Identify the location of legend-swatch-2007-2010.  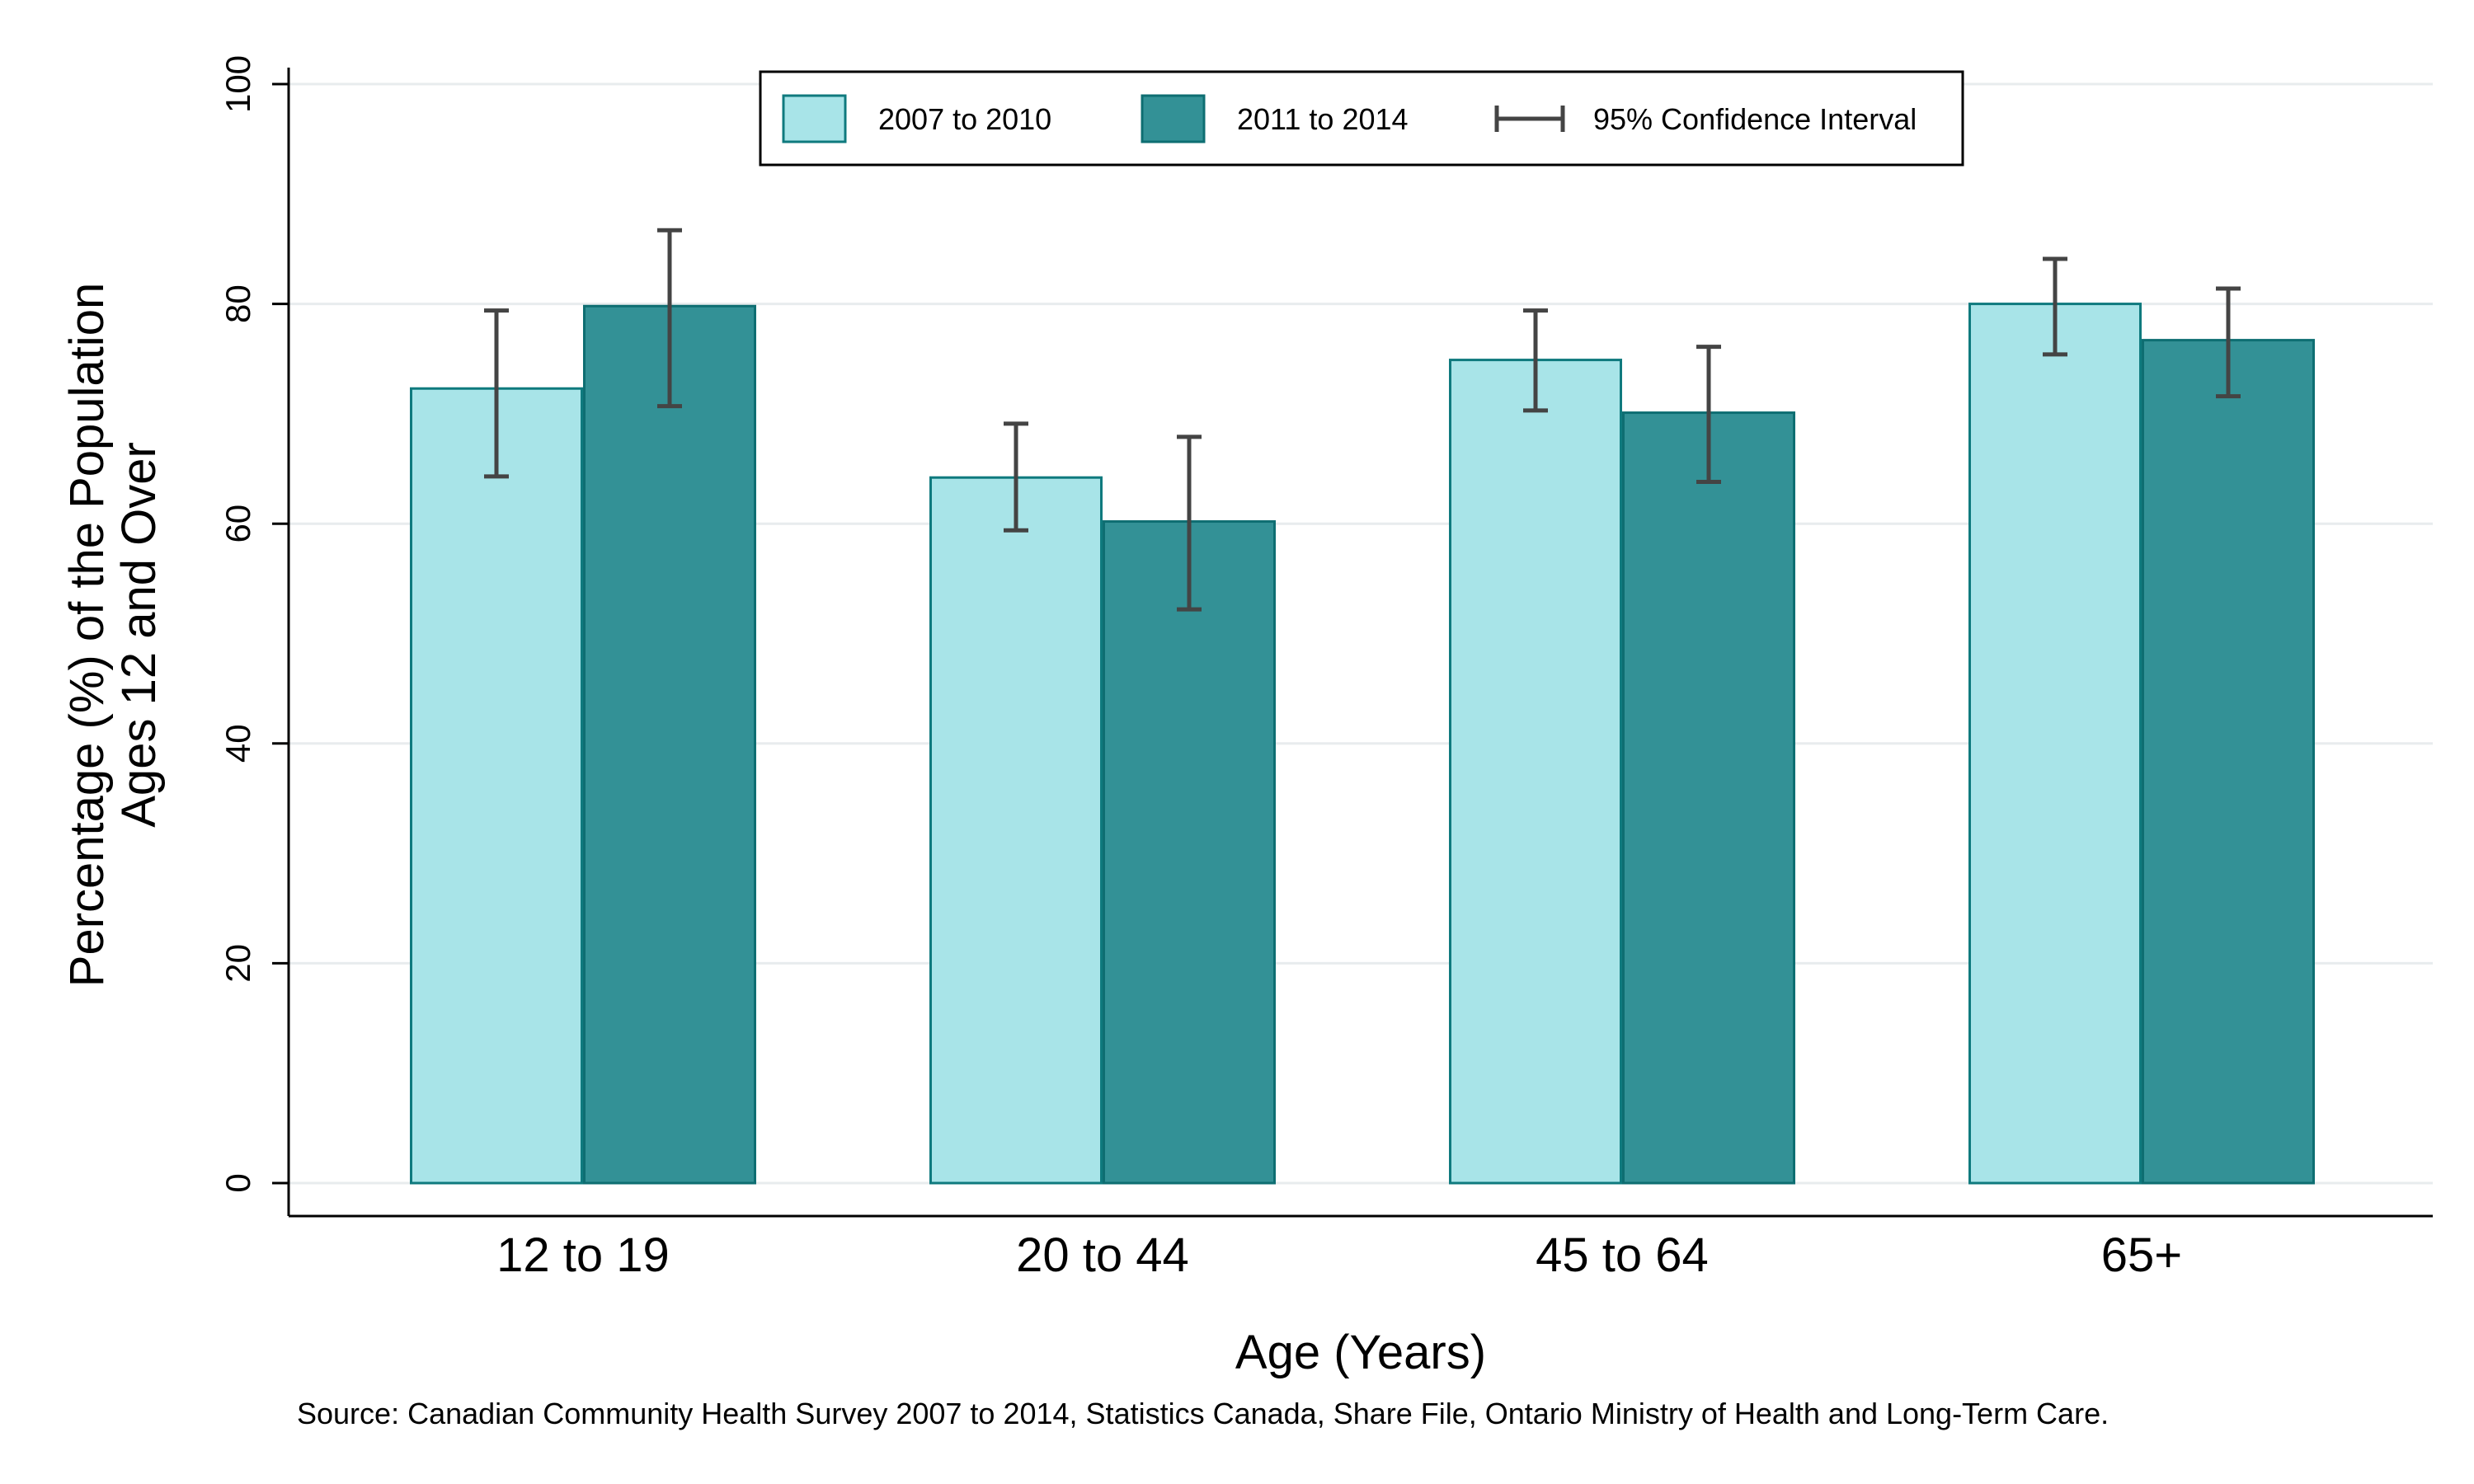
(814, 119).